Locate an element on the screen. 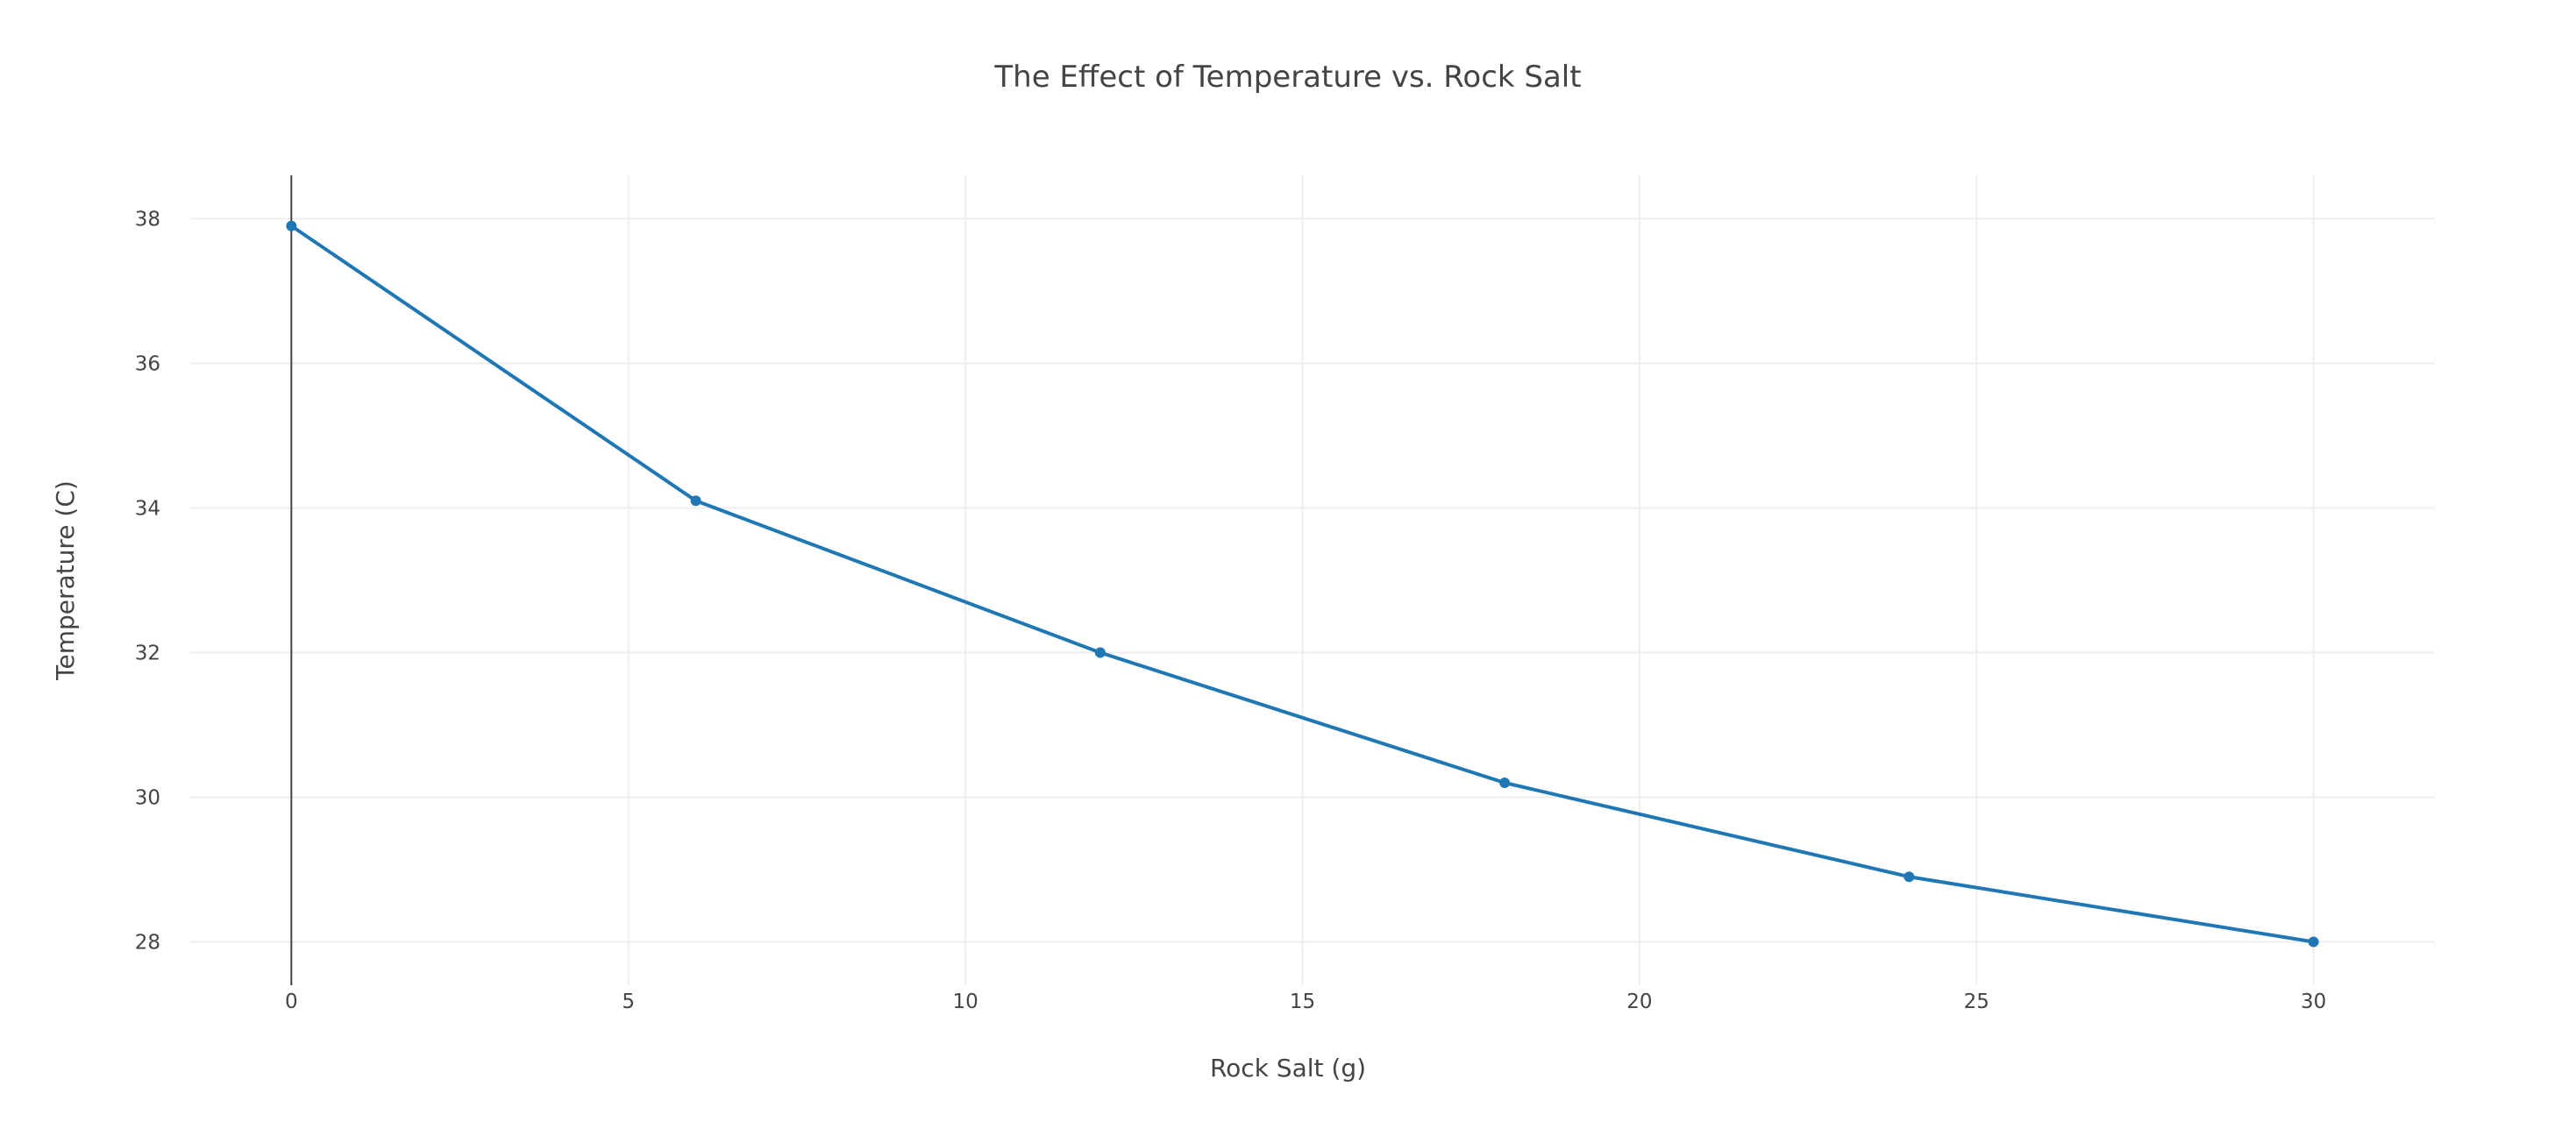 The width and height of the screenshot is (2576, 1129). x-tick-label: 10 is located at coordinates (965, 1002).